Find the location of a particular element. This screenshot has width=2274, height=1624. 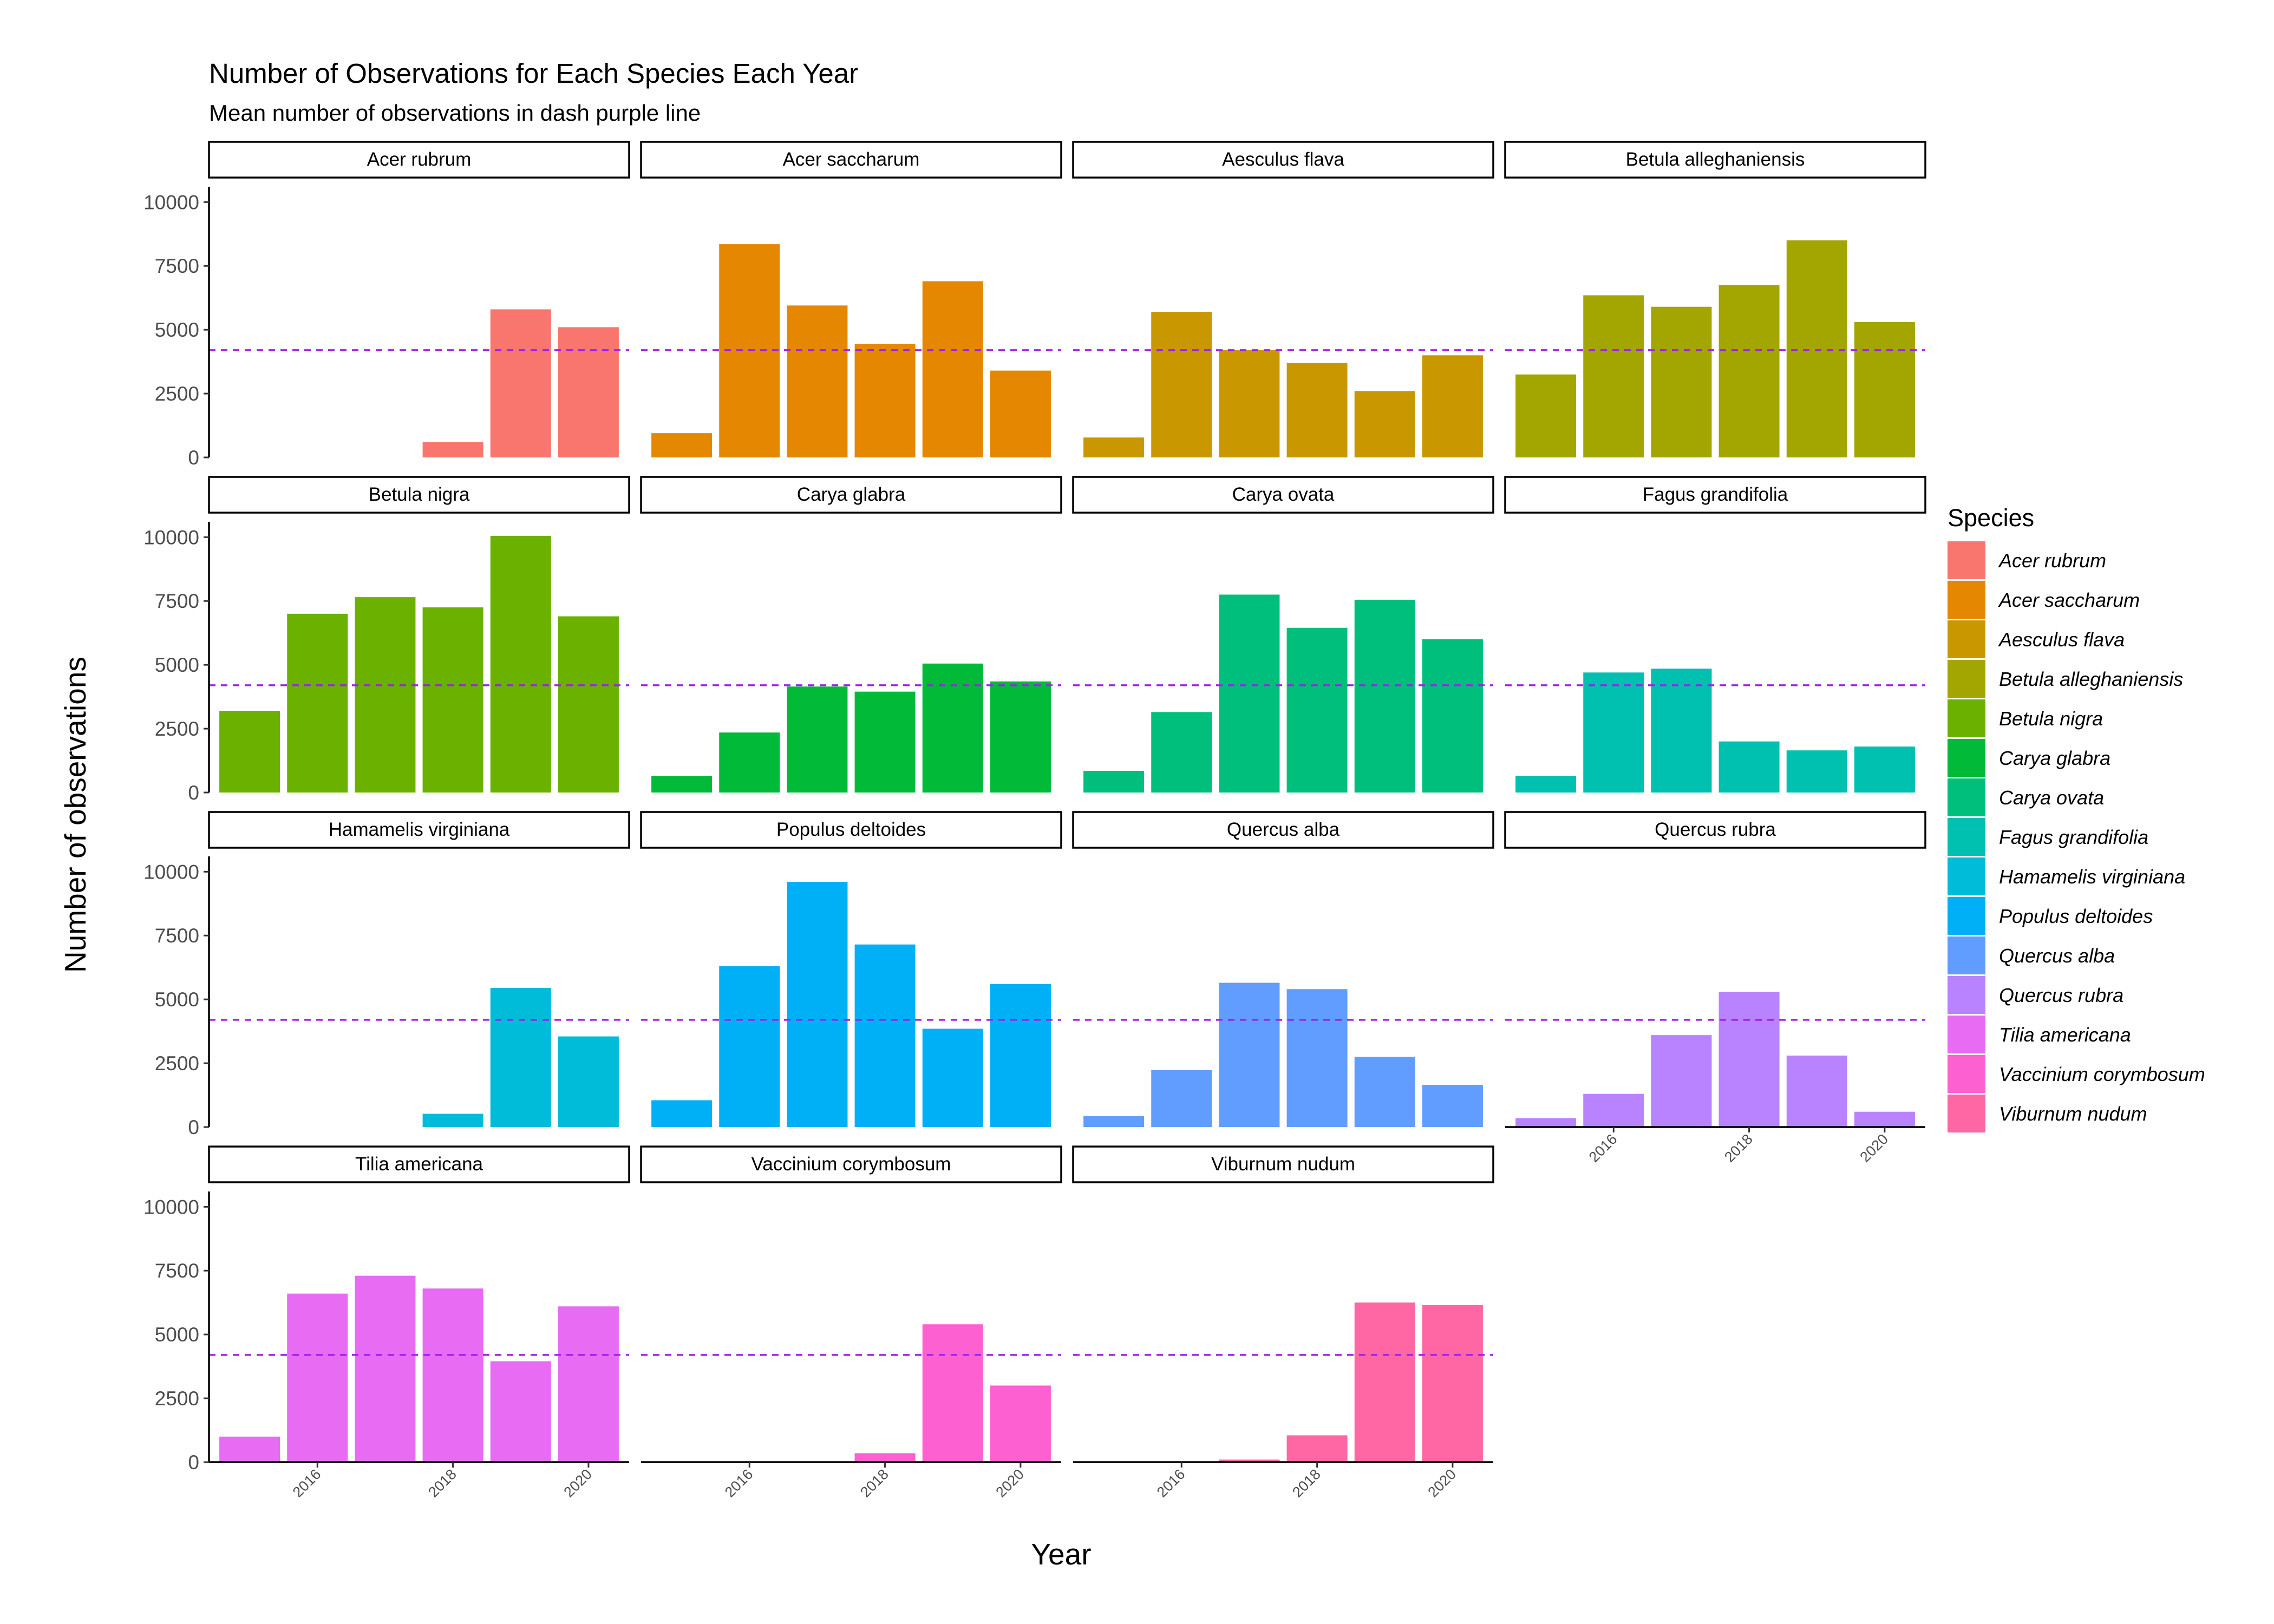

bar-tilia-americana-2019 is located at coordinates (521, 1411).